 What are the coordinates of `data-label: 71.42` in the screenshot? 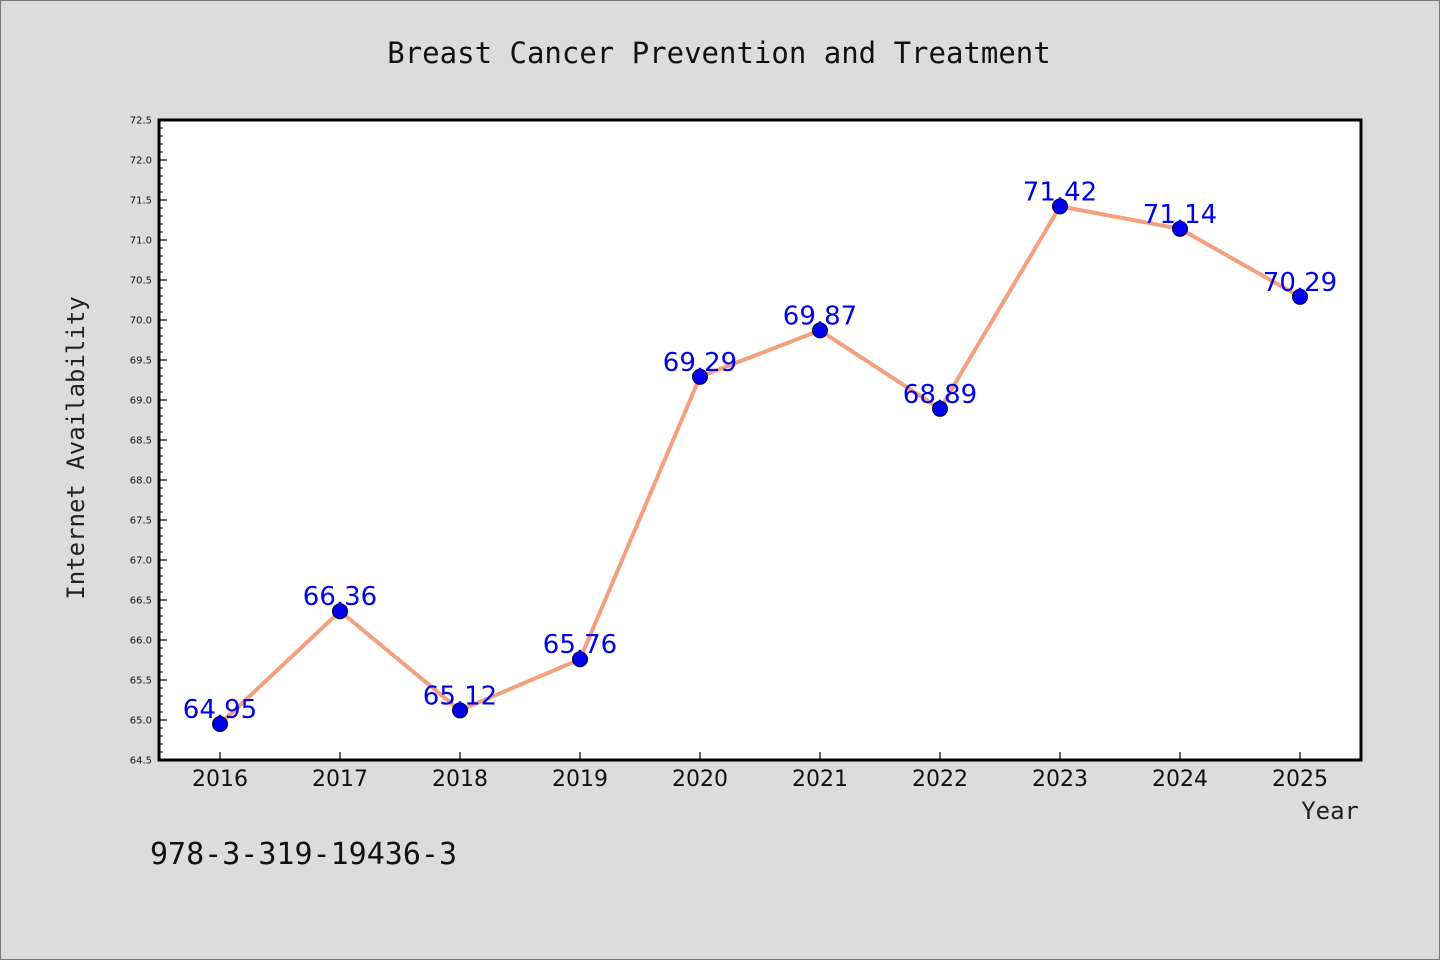 It's located at (1060, 192).